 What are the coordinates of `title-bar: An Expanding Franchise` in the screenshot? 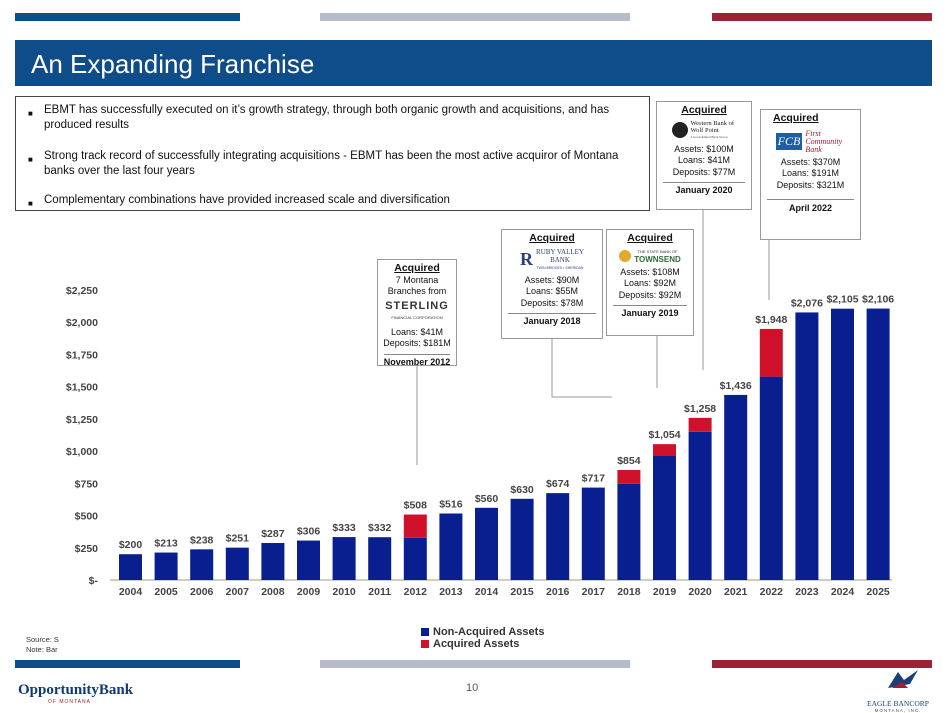 It's located at (473, 63).